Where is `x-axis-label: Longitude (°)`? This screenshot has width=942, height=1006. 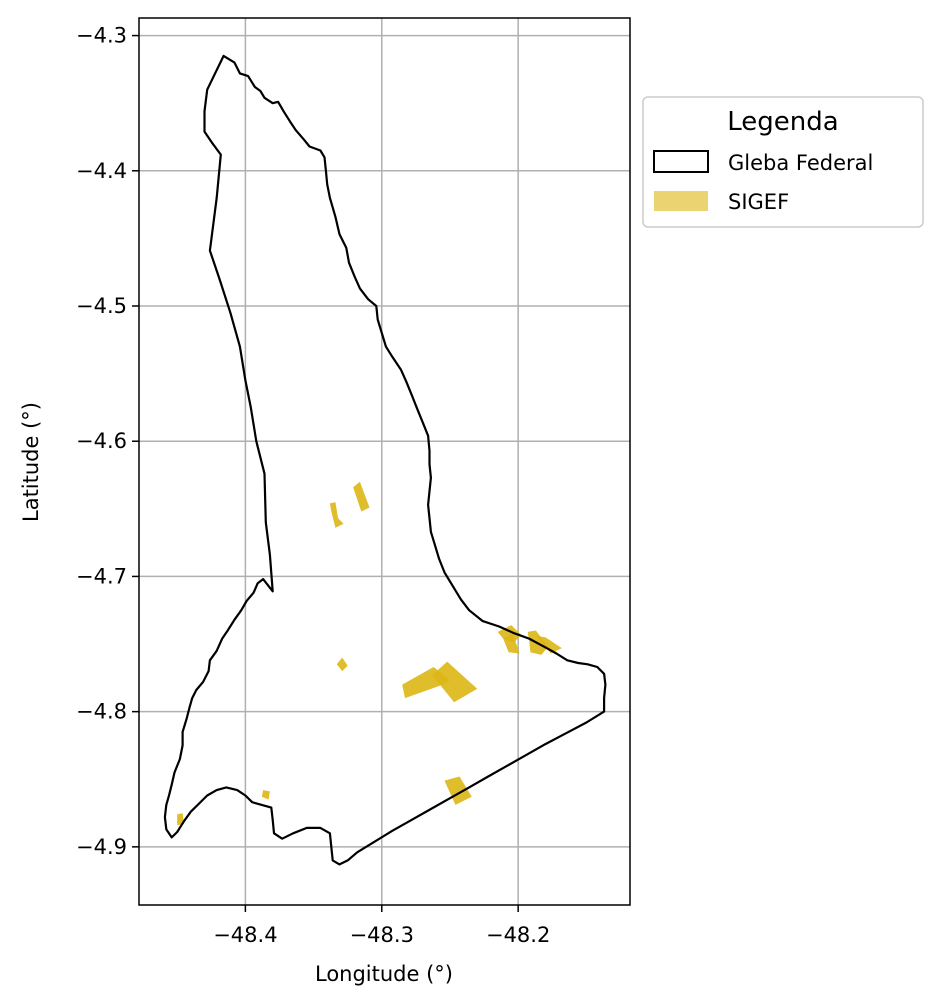 x-axis-label: Longitude (°) is located at coordinates (384, 974).